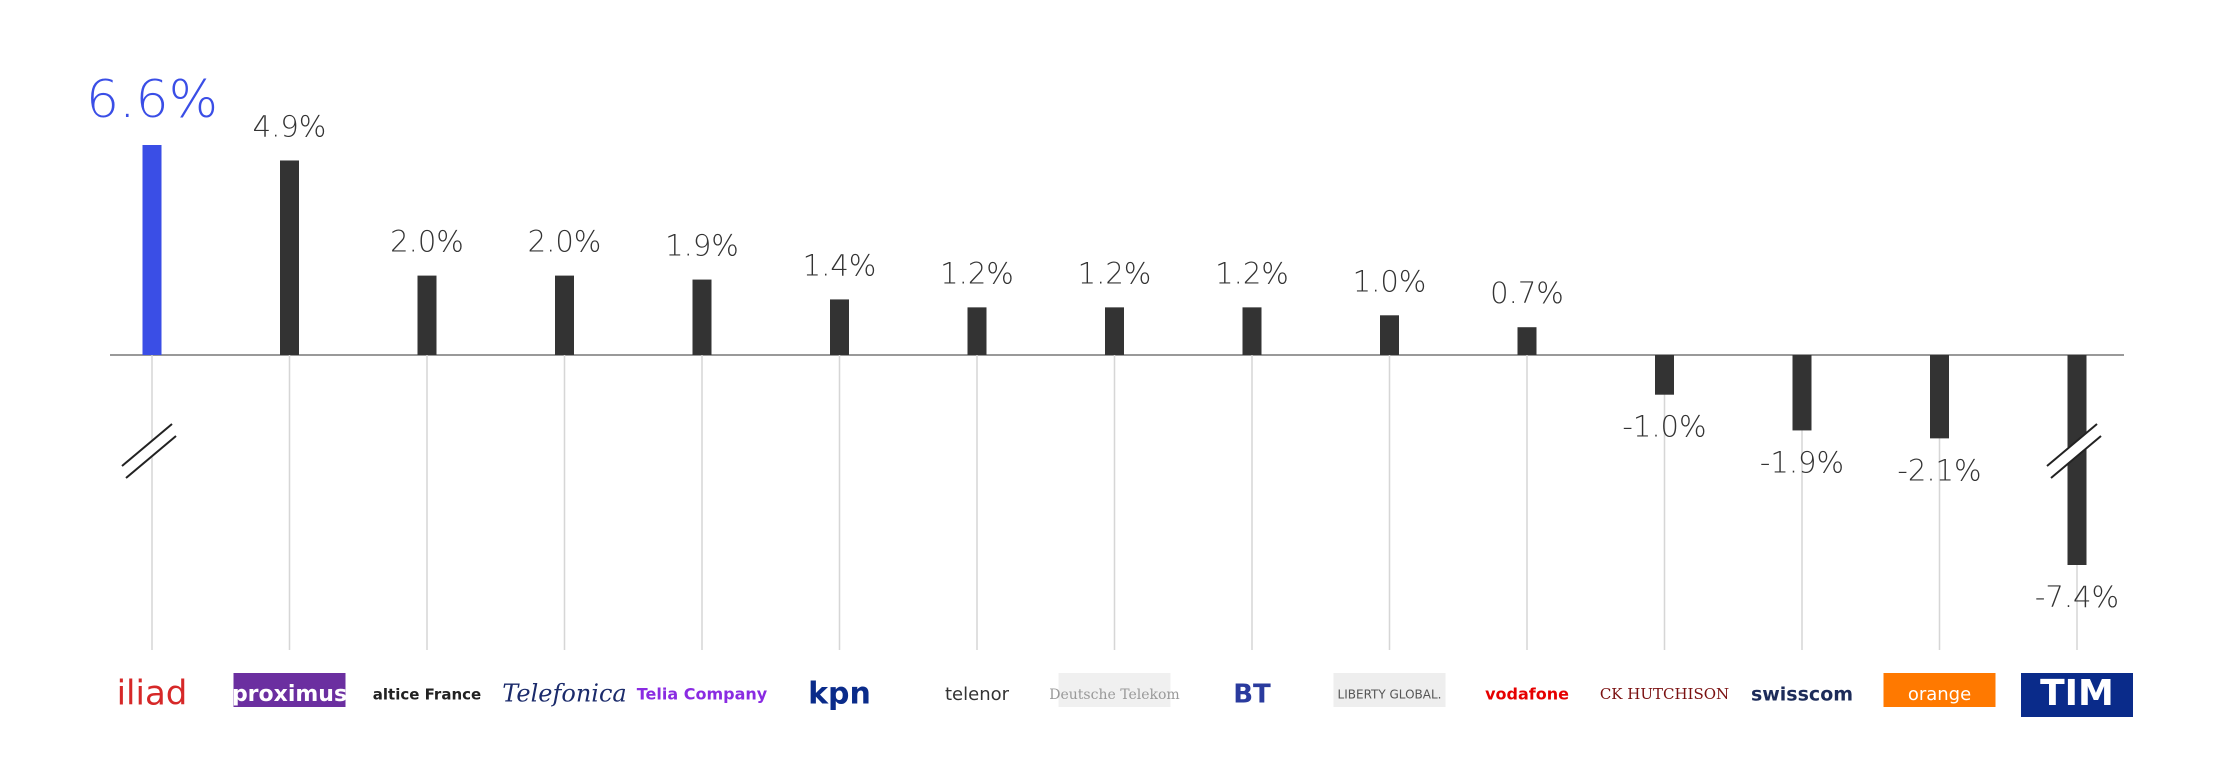  Describe the element at coordinates (290, 126) in the screenshot. I see `value-label: 4.9%` at that location.